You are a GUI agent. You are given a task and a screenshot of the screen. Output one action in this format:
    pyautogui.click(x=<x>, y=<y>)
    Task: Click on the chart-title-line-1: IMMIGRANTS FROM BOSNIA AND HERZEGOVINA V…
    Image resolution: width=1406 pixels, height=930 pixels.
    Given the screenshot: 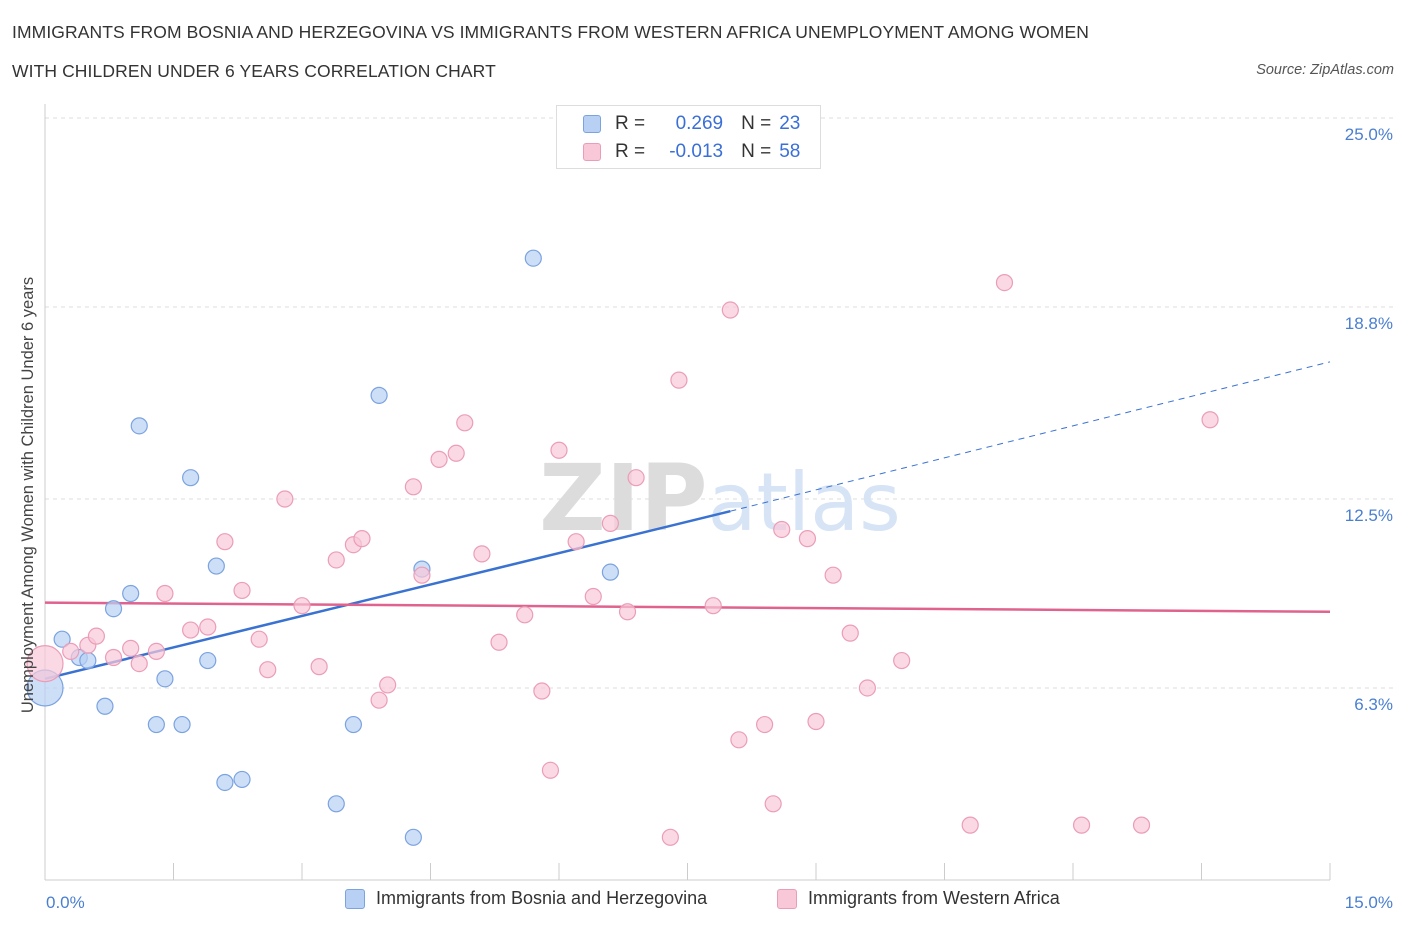 What is the action you would take?
    pyautogui.click(x=550, y=32)
    